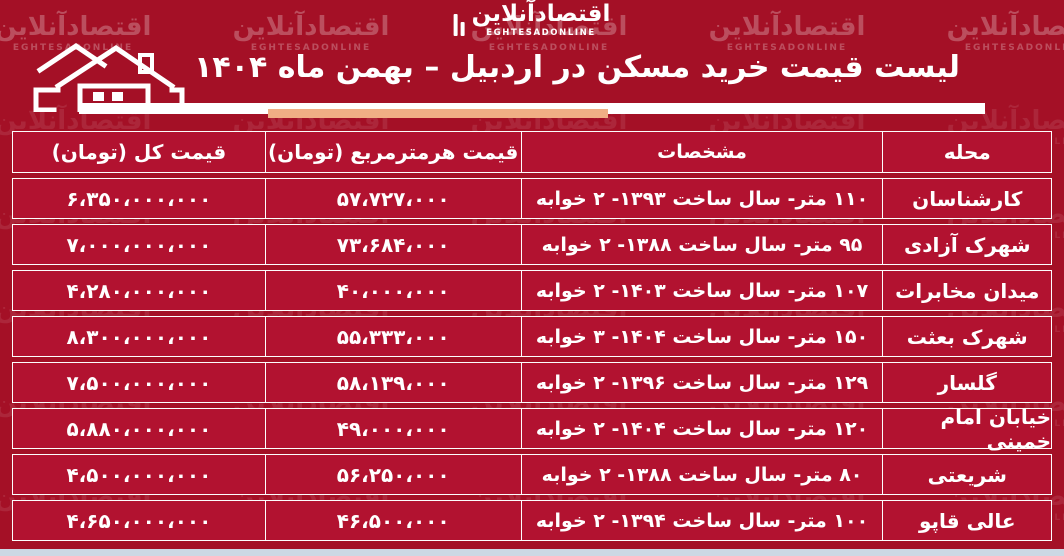 The width and height of the screenshot is (1064, 556). What do you see at coordinates (967, 152) in the screenshot?
I see `header-mahalleh: محله` at bounding box center [967, 152].